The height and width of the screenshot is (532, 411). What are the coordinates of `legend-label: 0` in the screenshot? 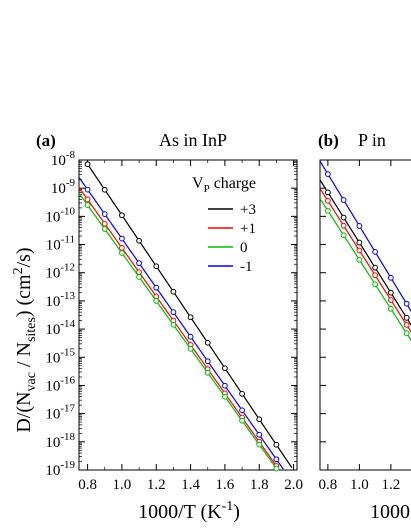 It's located at (244, 248).